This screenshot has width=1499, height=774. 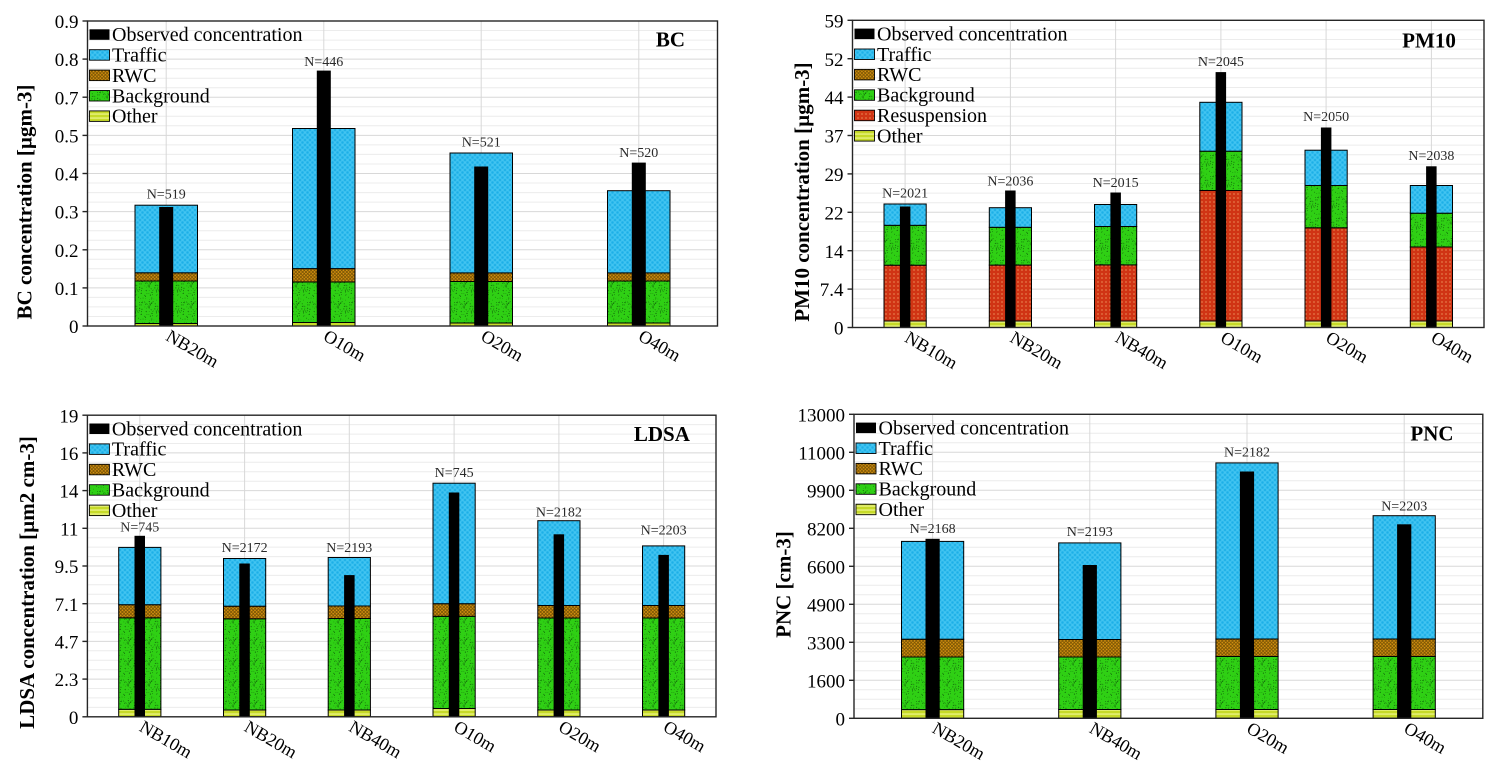 What do you see at coordinates (905, 193) in the screenshot?
I see `svg-text: N=2021` at bounding box center [905, 193].